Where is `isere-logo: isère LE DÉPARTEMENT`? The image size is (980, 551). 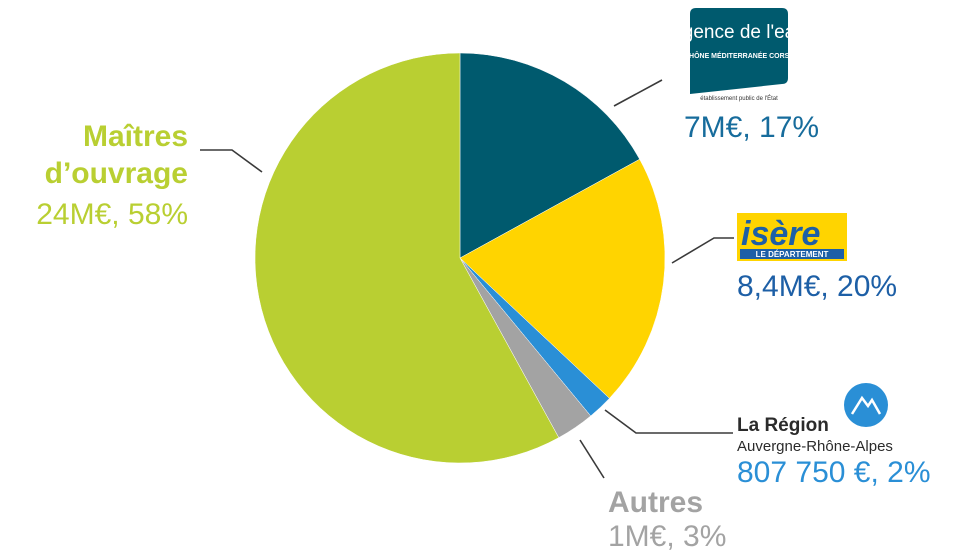
isere-logo: isère LE DÉPARTEMENT is located at coordinates (792, 237).